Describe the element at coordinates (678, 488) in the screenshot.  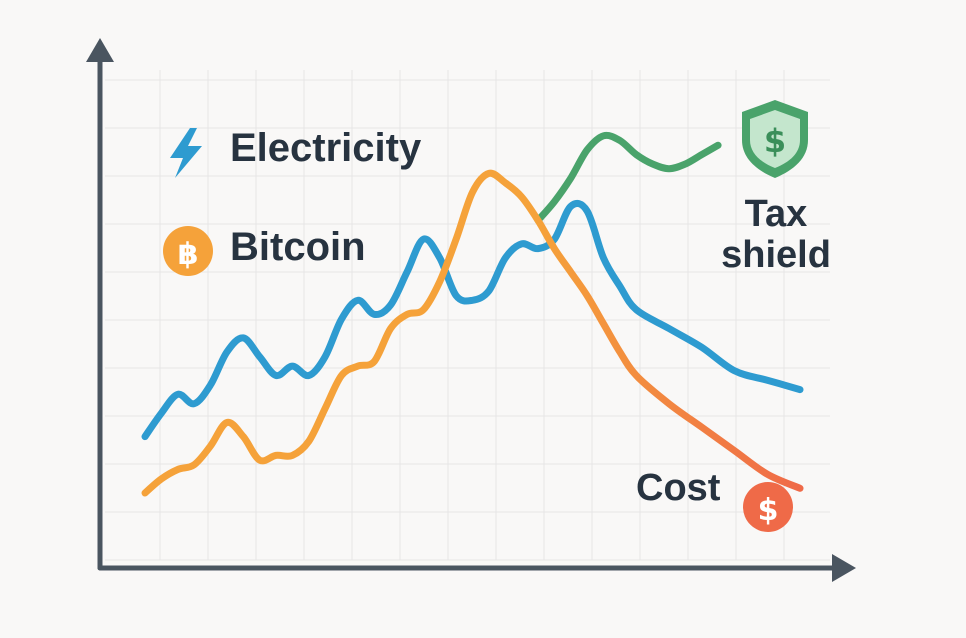
I see `label-cost-text: Cost` at that location.